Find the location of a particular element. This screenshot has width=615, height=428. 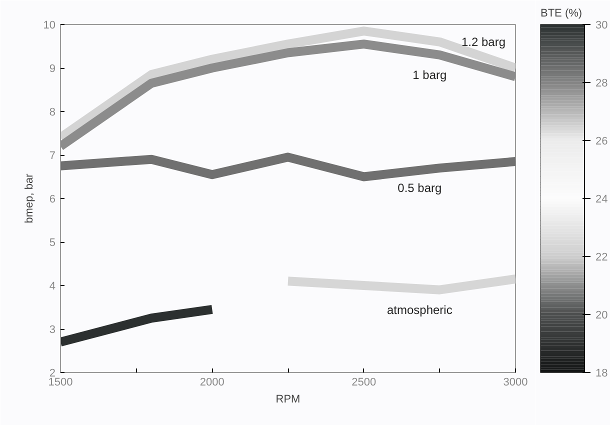

color-bar-title: BTE (%) is located at coordinates (561, 14).